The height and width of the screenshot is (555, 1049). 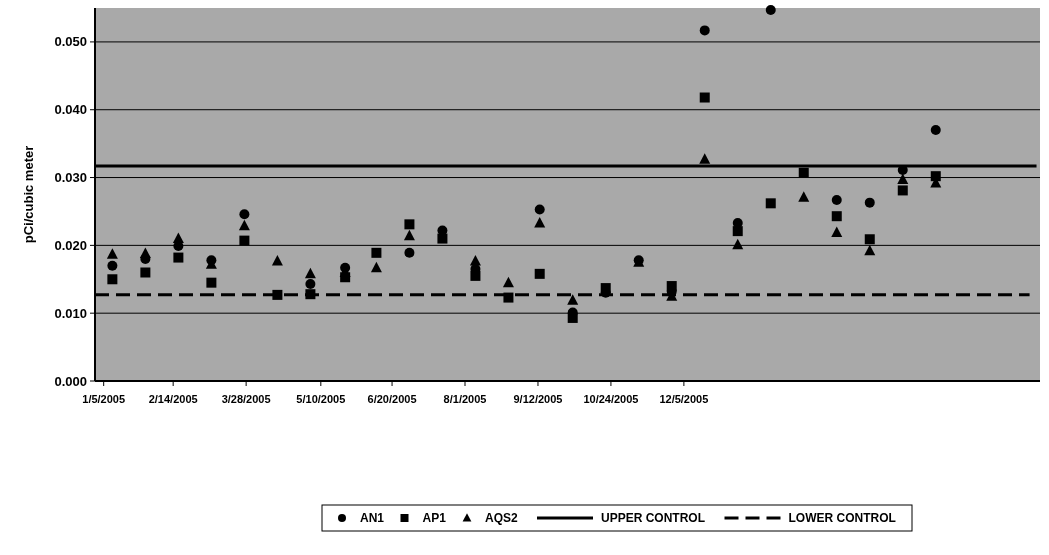 I want to click on legend-label: LOWER CONTROL, so click(x=842, y=518).